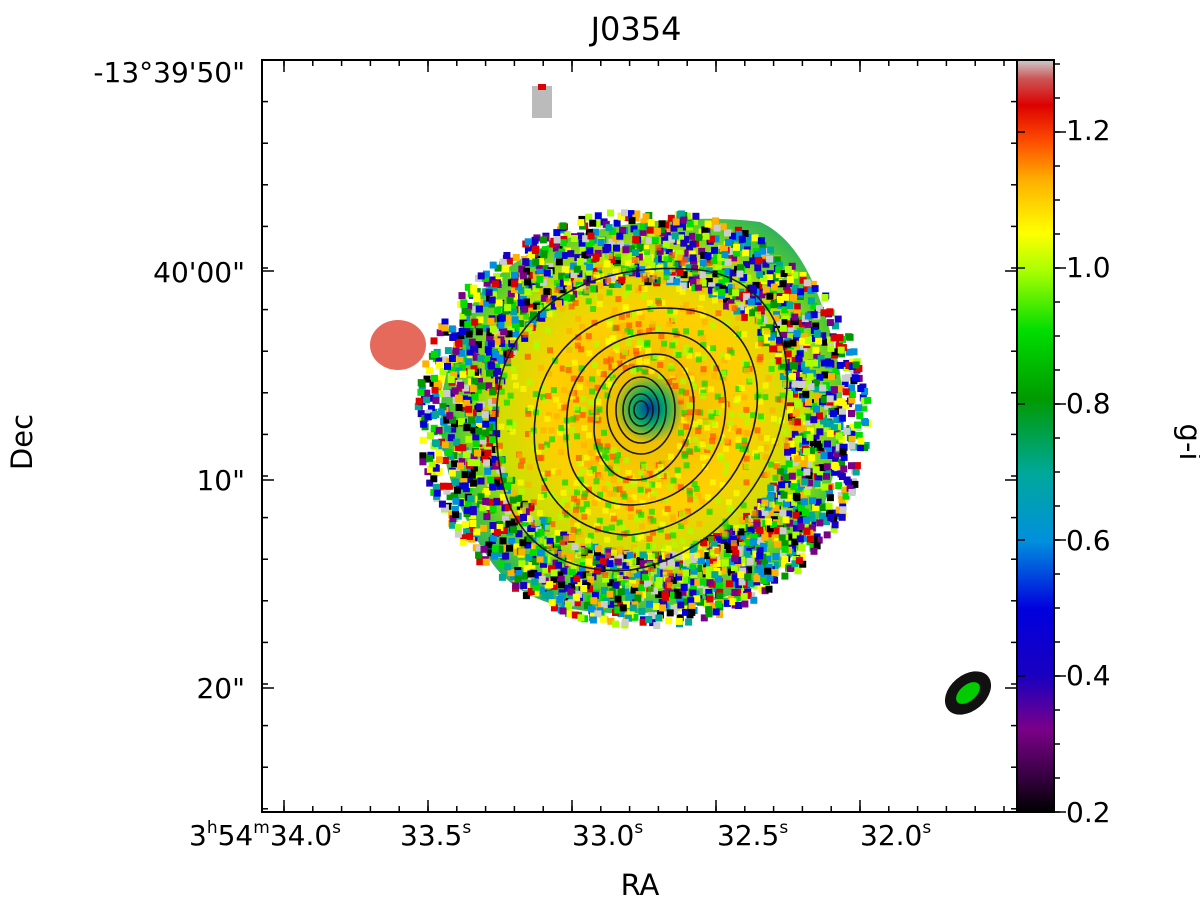 The image size is (1200, 912). I want to click on x-axis-label: RA, so click(640, 885).